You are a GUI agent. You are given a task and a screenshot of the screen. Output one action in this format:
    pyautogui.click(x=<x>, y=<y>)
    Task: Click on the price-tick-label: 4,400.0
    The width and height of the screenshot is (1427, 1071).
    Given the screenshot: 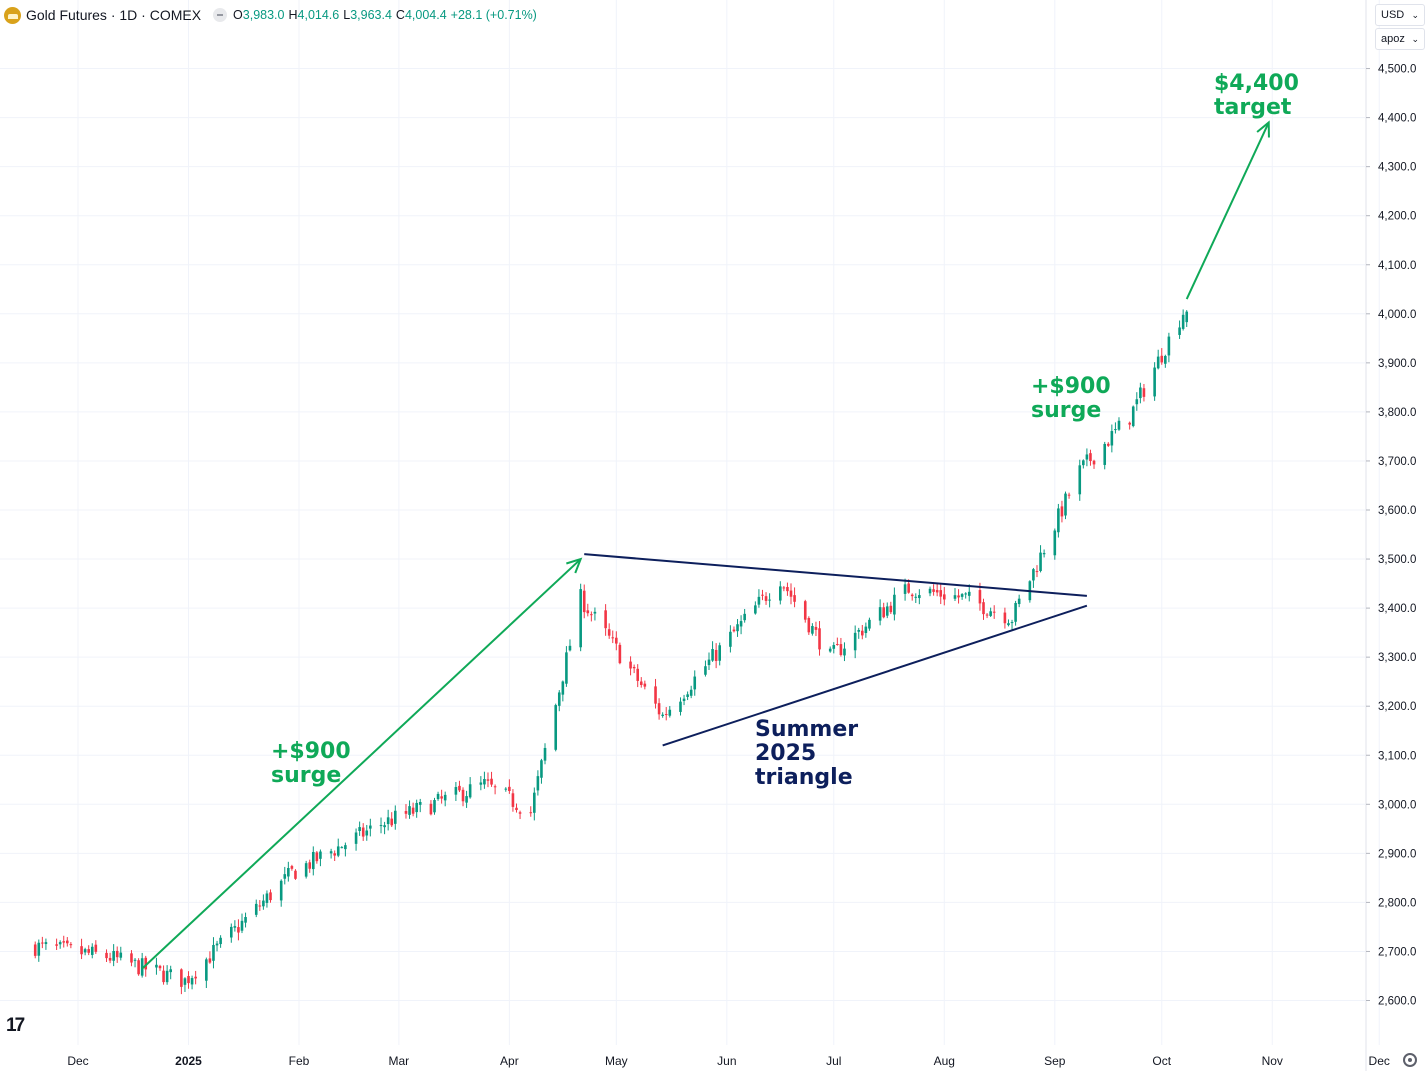 What is the action you would take?
    pyautogui.click(x=1397, y=119)
    